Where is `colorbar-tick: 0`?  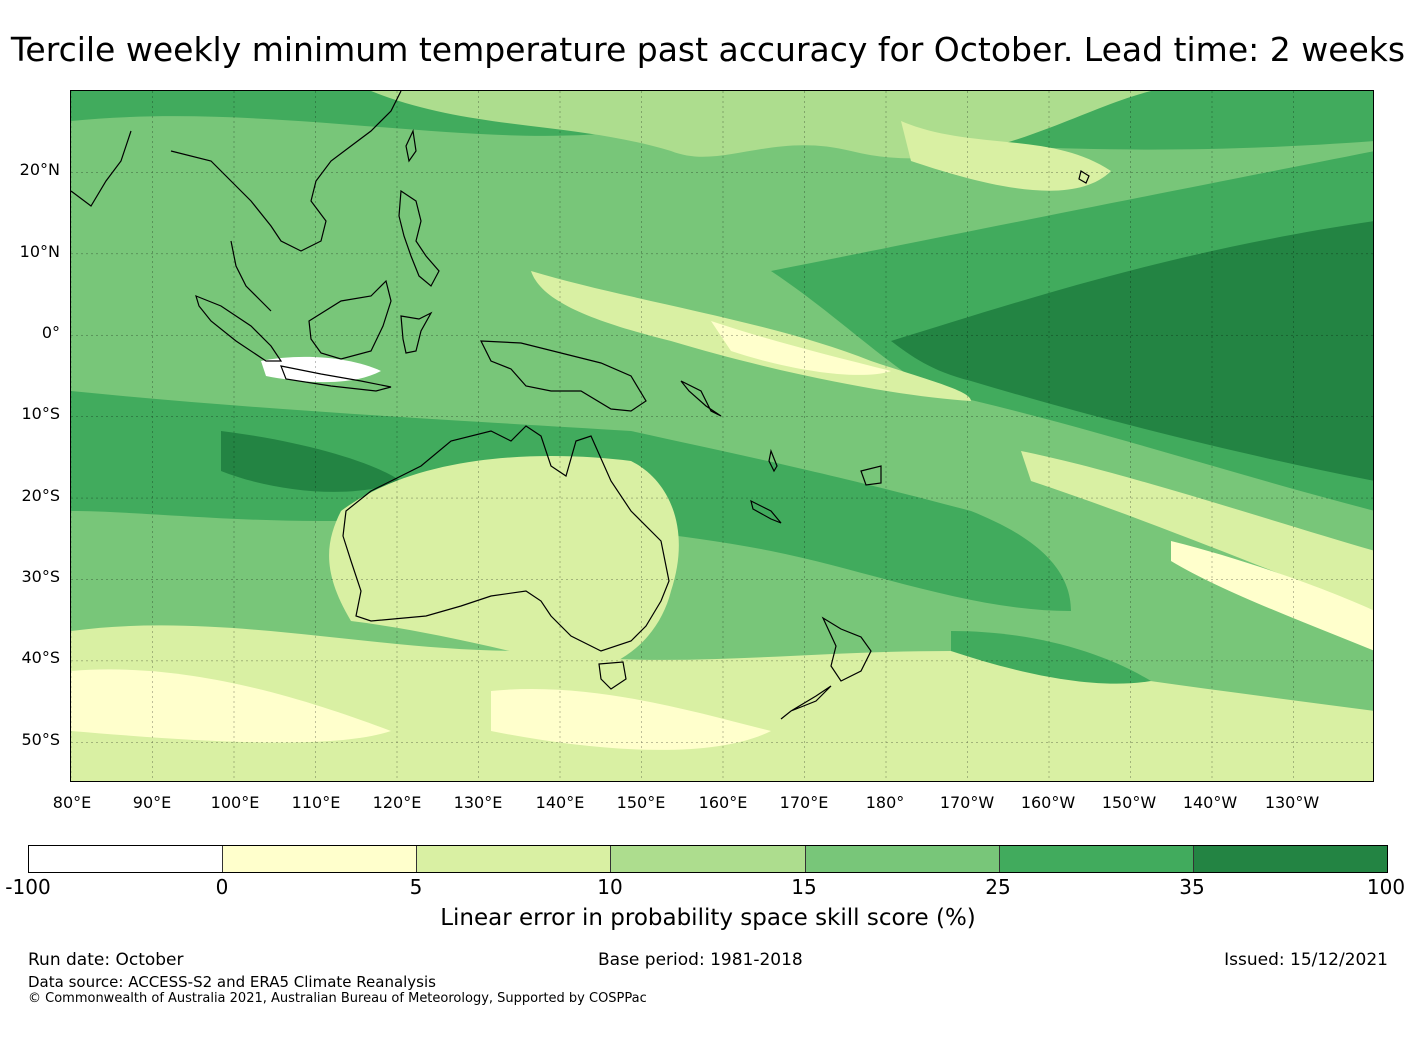 colorbar-tick: 0 is located at coordinates (222, 887).